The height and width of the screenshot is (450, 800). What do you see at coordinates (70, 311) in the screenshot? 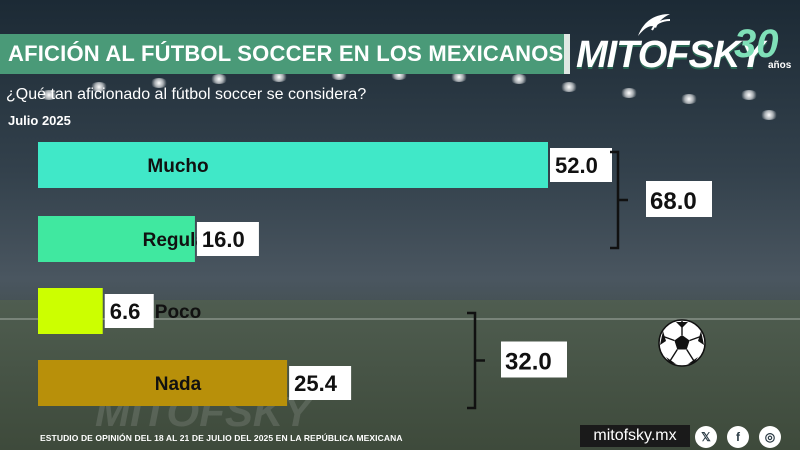
I see `bar-poco` at bounding box center [70, 311].